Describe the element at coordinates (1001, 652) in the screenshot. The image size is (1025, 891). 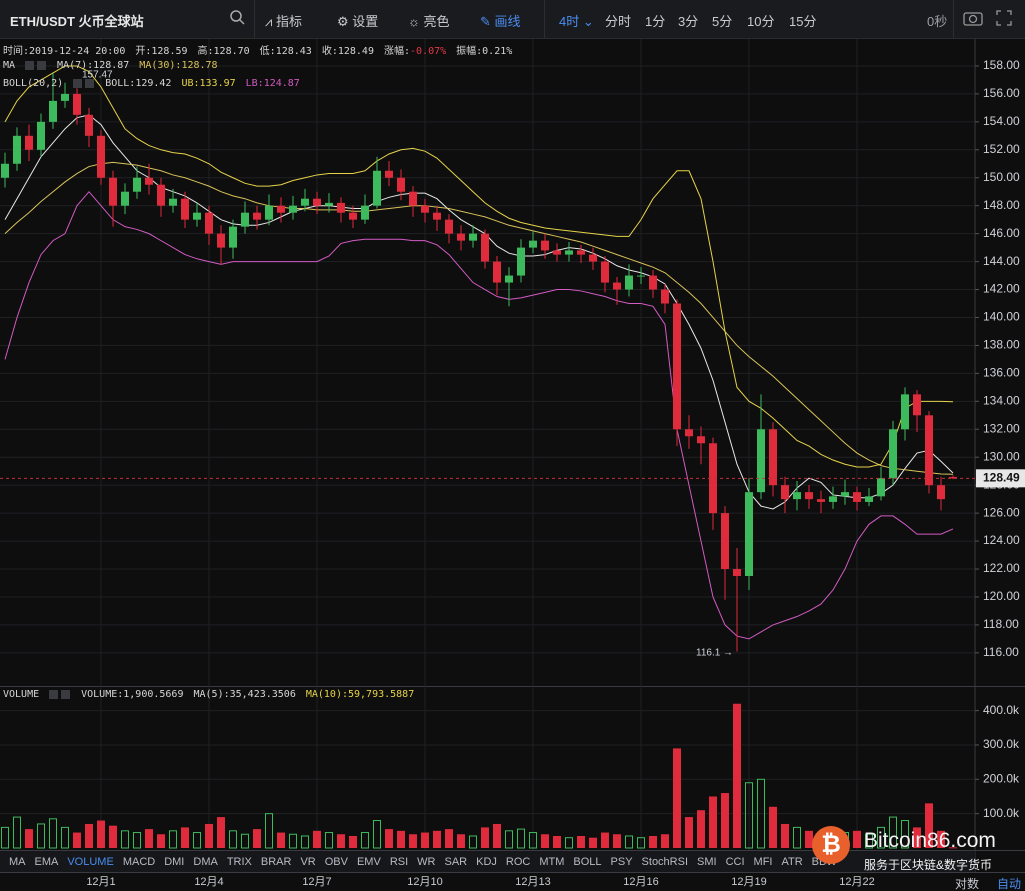
I see `y-tick-label: 116.00` at that location.